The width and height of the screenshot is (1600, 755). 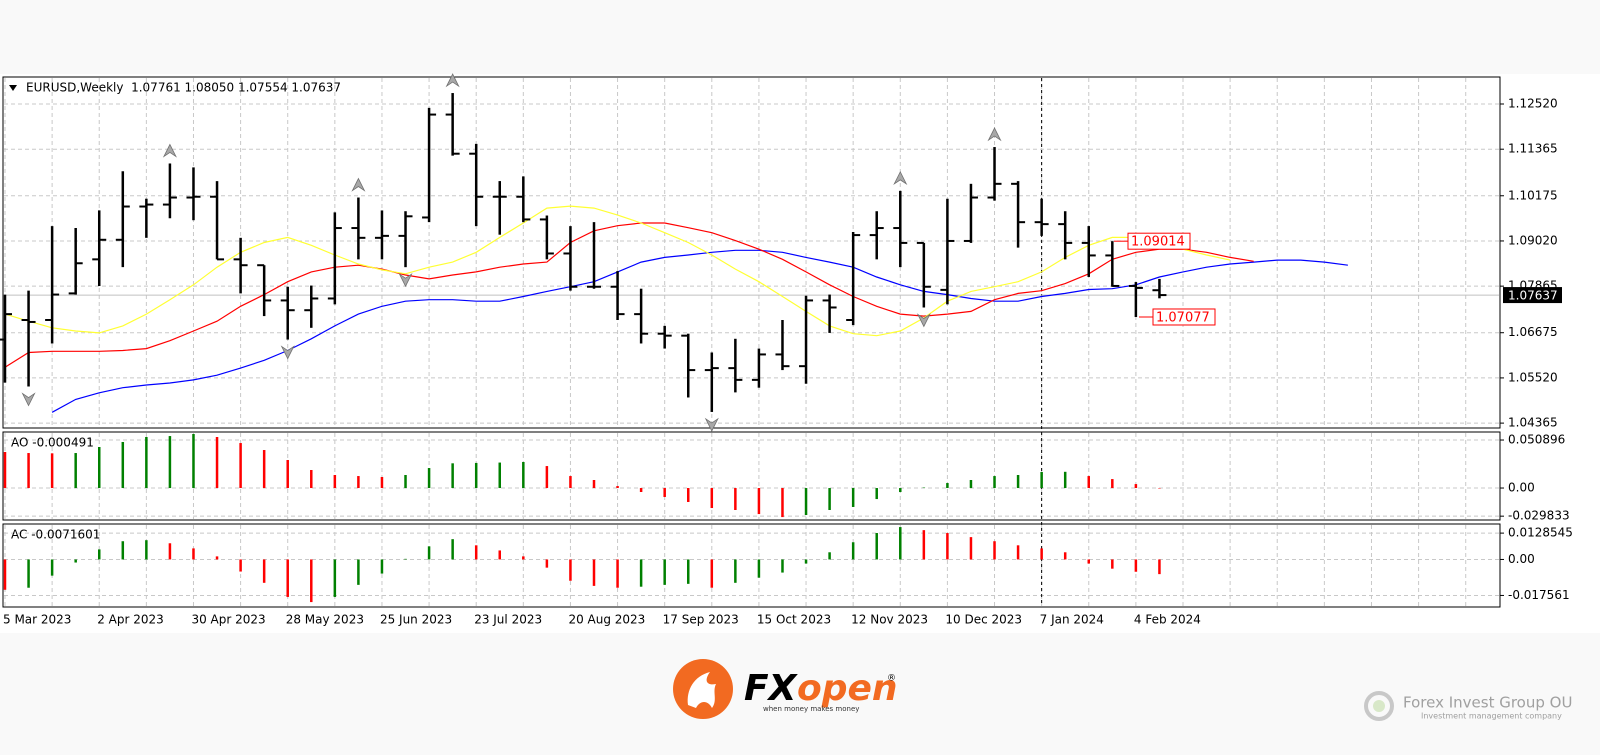 What do you see at coordinates (1533, 149) in the screenshot?
I see `y-tick-label: 1.11365` at bounding box center [1533, 149].